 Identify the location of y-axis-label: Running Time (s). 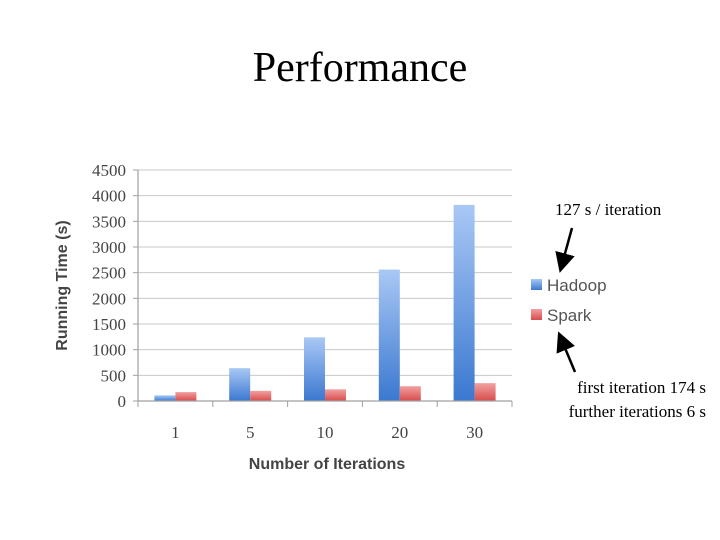
(62, 285).